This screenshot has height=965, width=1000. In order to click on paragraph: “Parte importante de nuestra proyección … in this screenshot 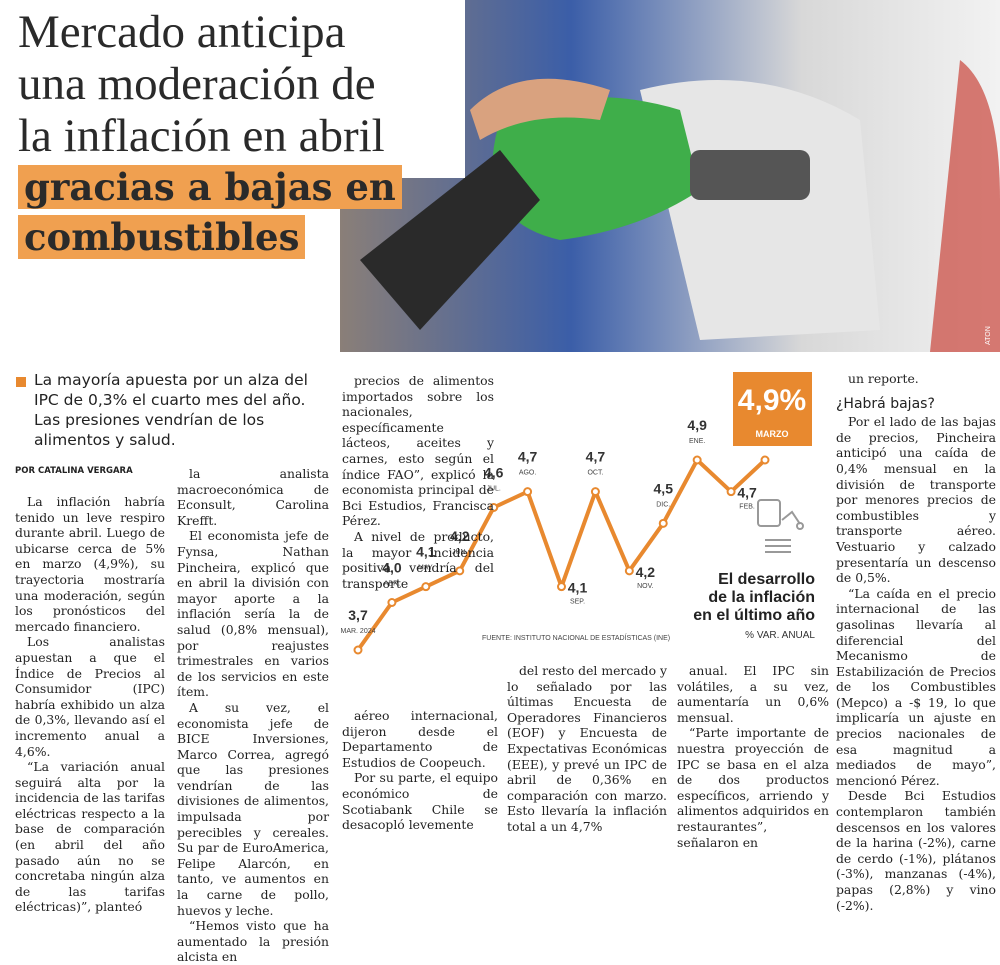, I will do `click(753, 787)`.